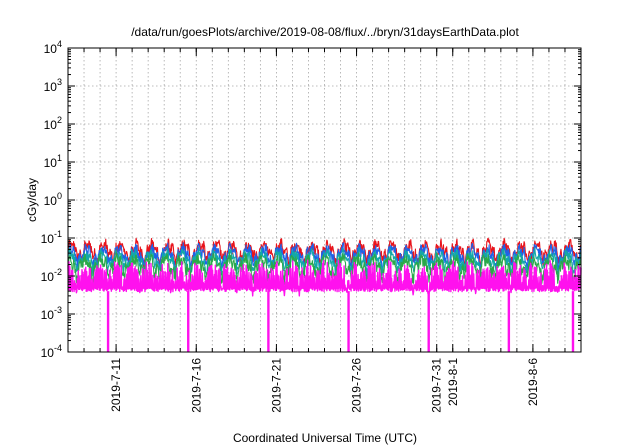 The image size is (640, 448). Describe the element at coordinates (53, 199) in the screenshot. I see `y-tick-label: 10⁰` at that location.